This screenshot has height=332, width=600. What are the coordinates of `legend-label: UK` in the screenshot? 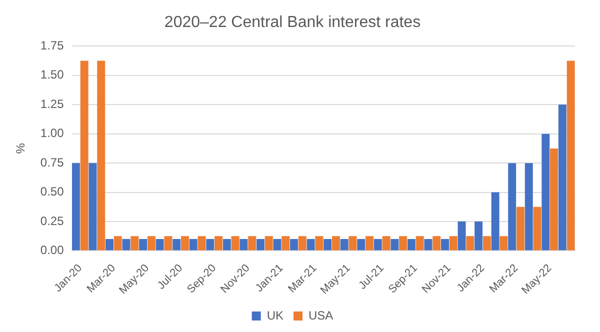 It's located at (275, 315).